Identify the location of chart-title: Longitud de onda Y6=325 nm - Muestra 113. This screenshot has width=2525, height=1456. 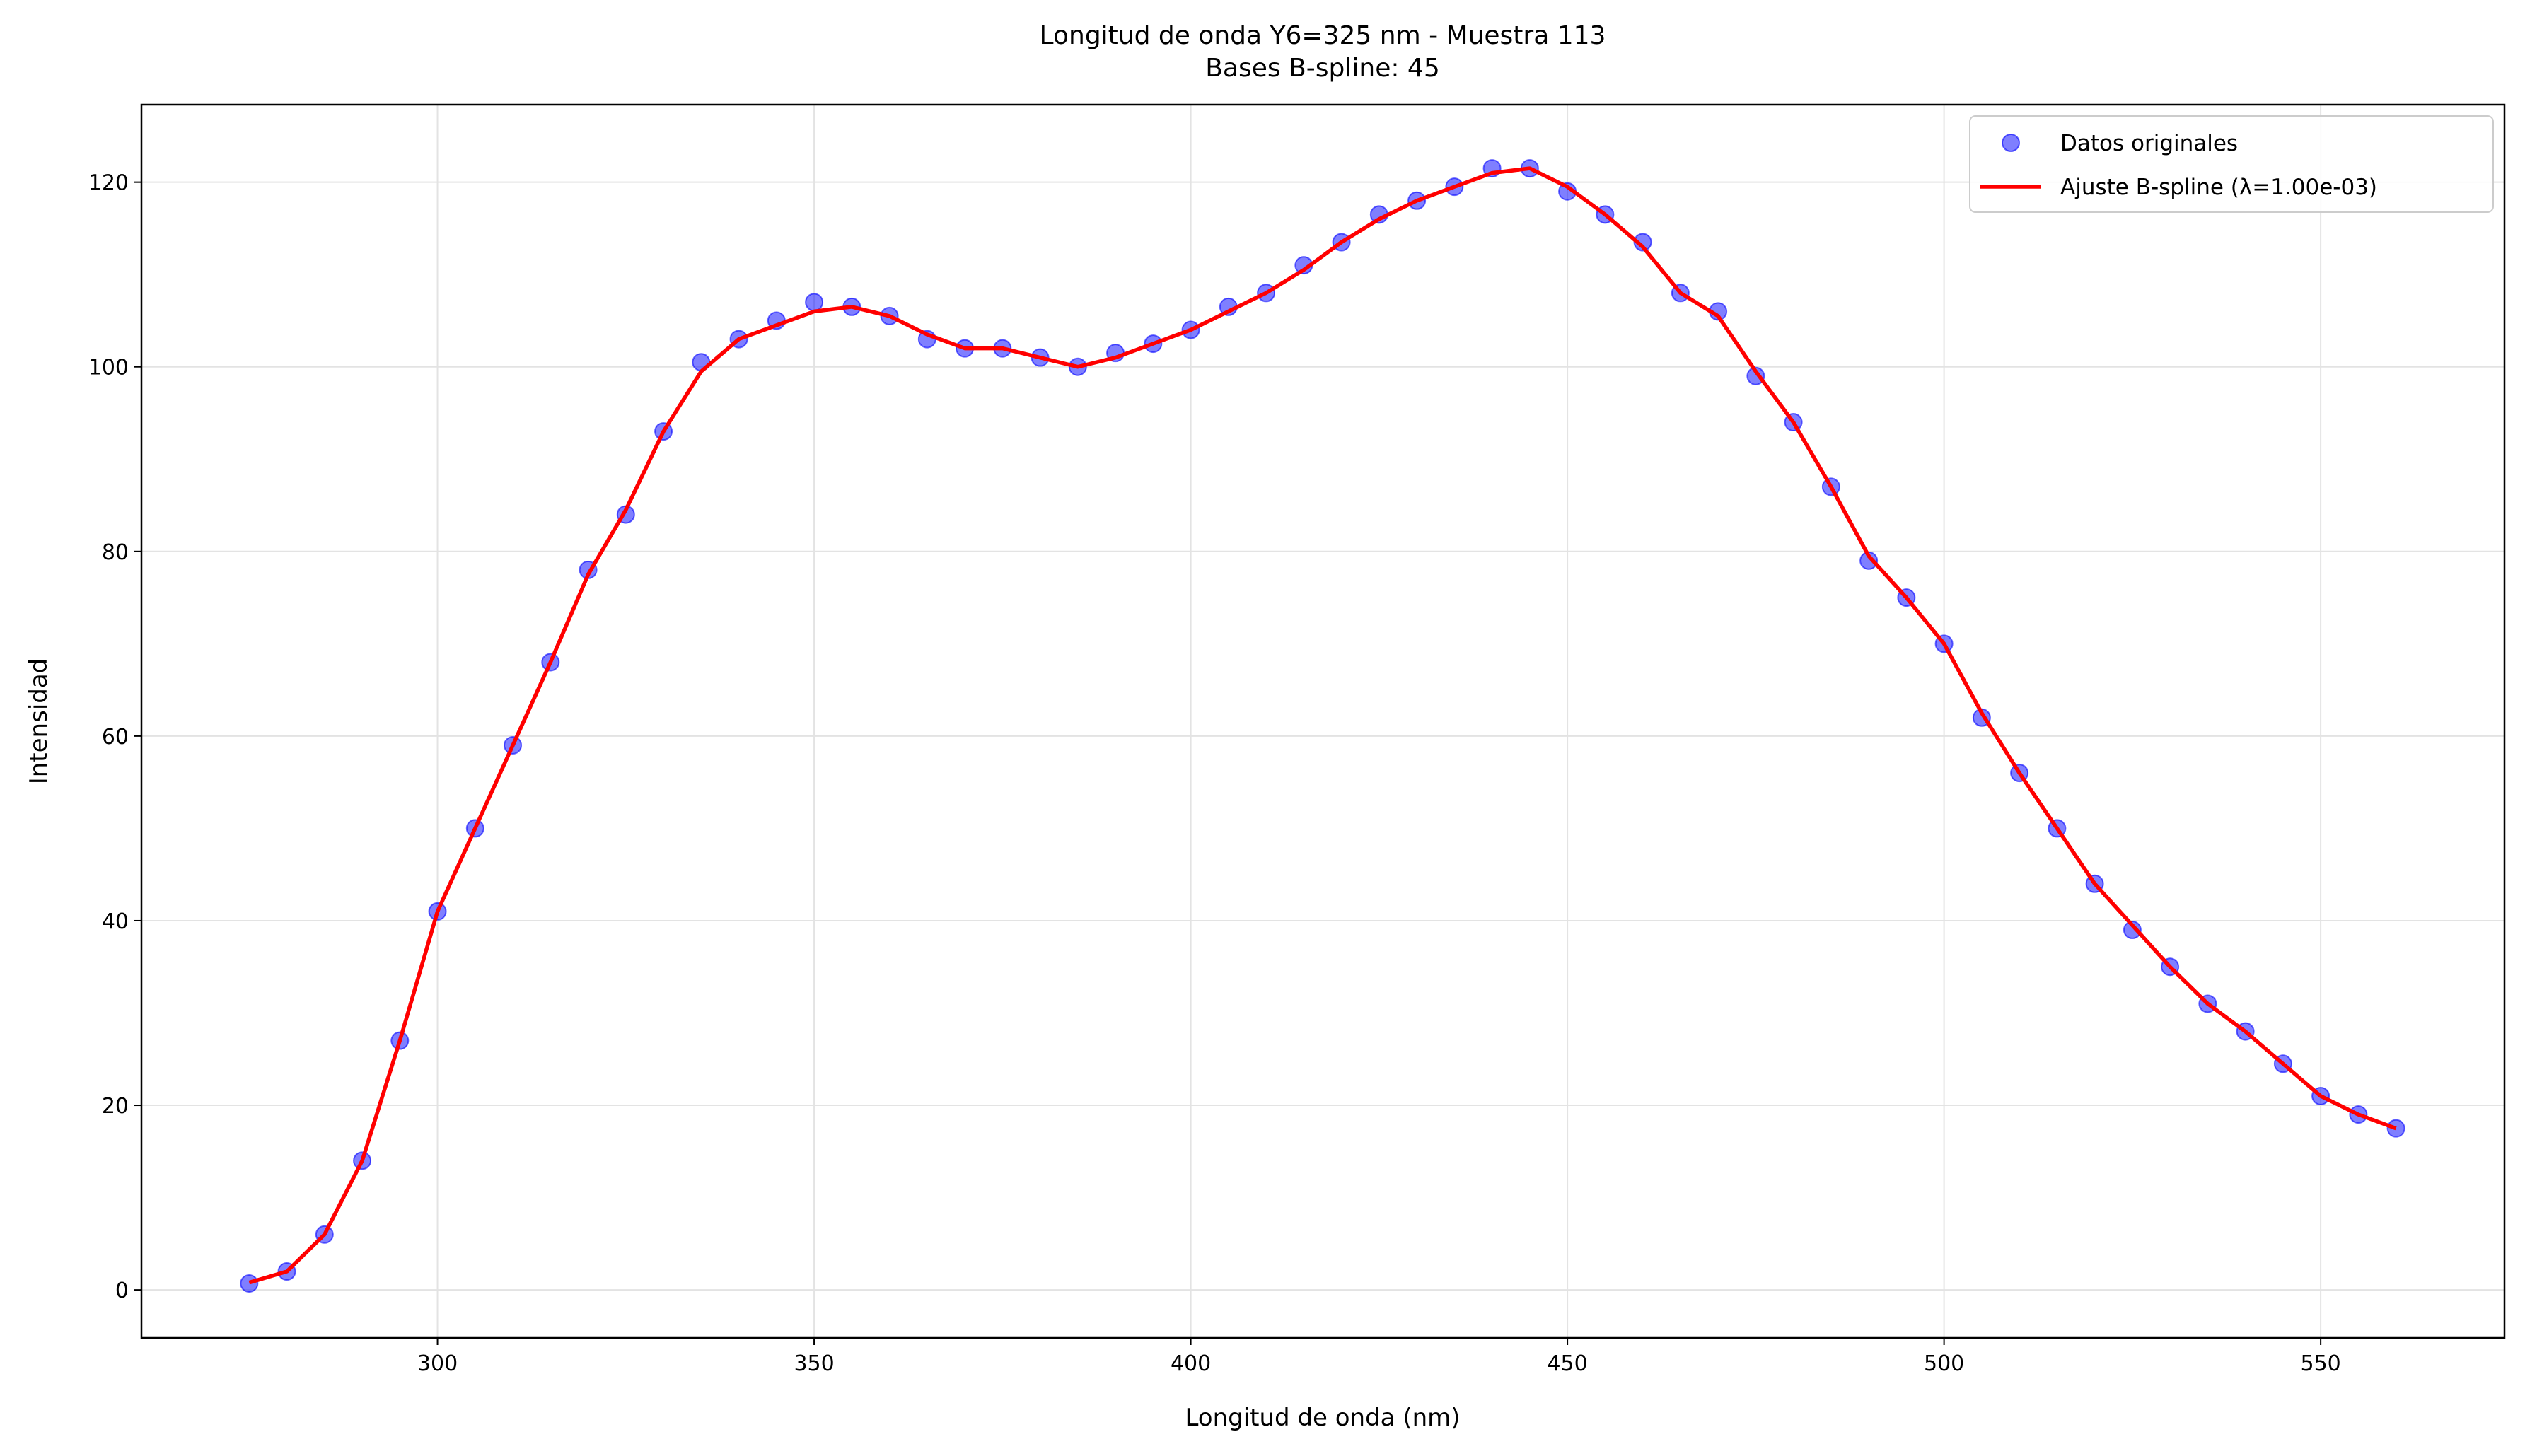
(1323, 36).